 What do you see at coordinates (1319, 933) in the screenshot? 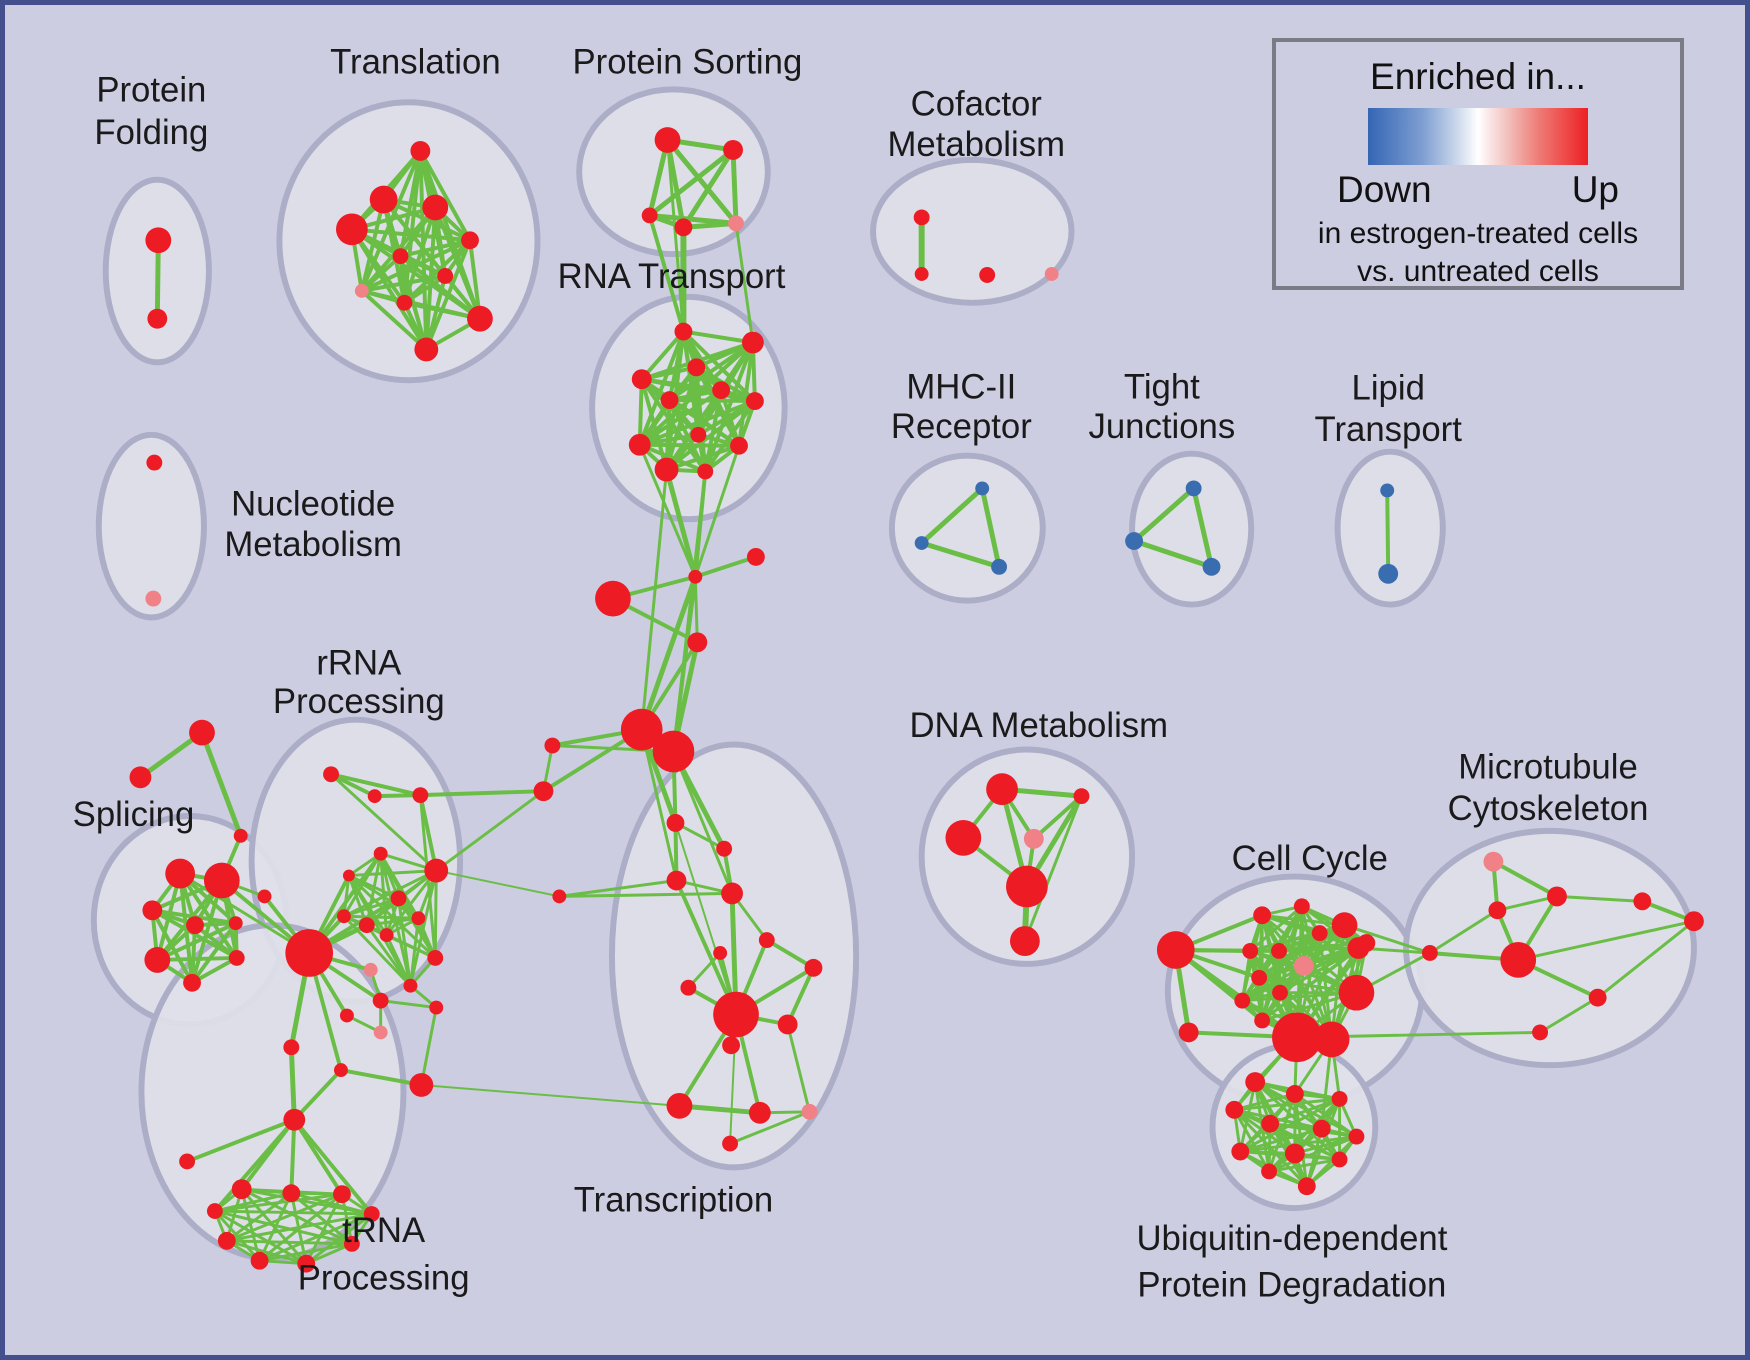
I see `node-cc5` at bounding box center [1319, 933].